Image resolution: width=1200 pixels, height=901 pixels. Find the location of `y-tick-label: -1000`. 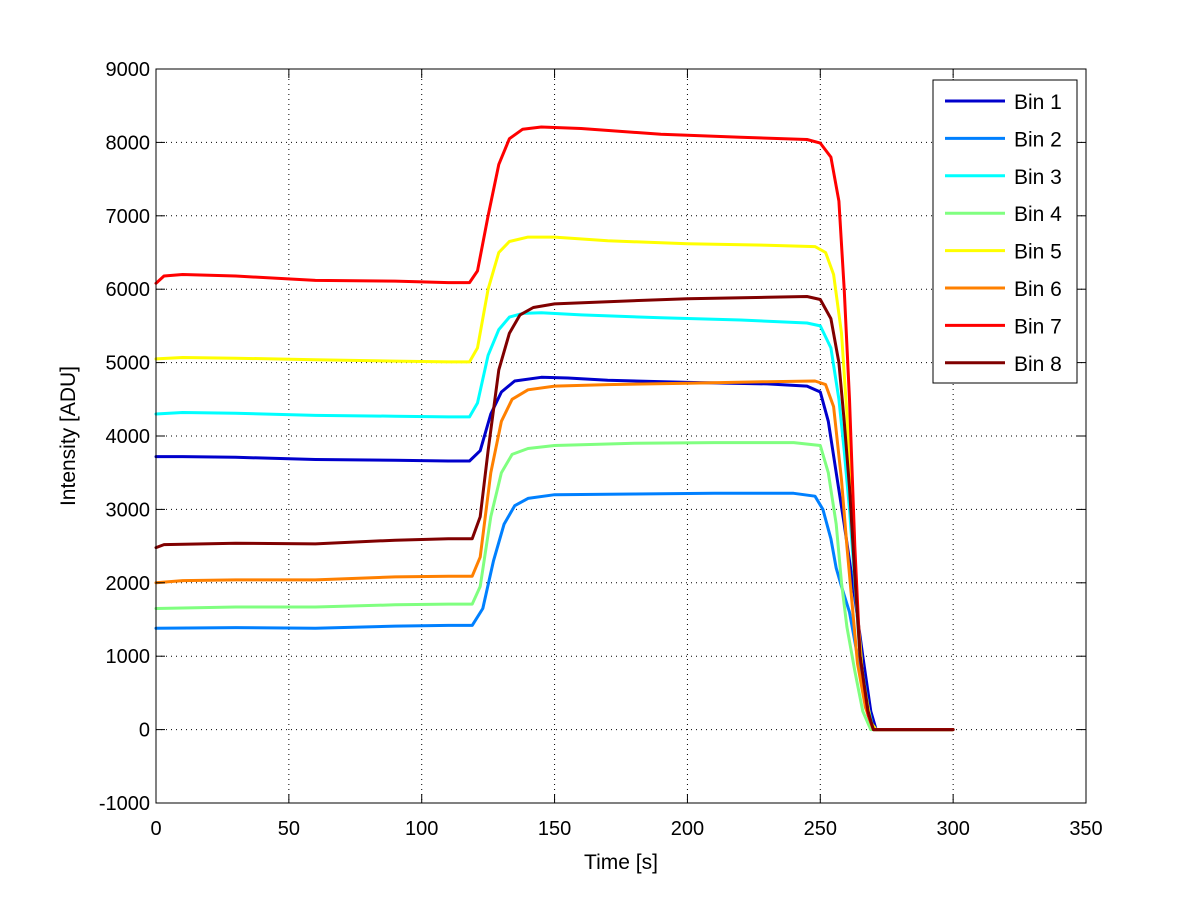

y-tick-label: -1000 is located at coordinates (124, 804).